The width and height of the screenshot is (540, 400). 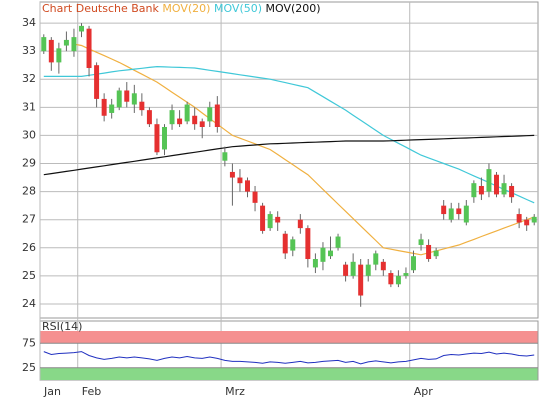 What do you see at coordinates (29, 303) in the screenshot?
I see `y-tick-label: 24` at bounding box center [29, 303].